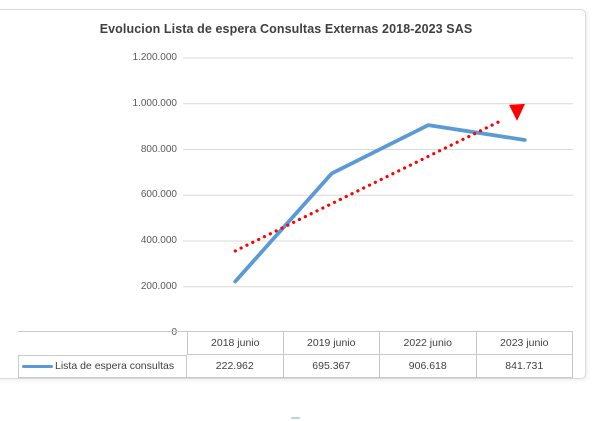 The height and width of the screenshot is (421, 605). Describe the element at coordinates (331, 343) in the screenshot. I see `table-column-header: 2019 junio` at that location.